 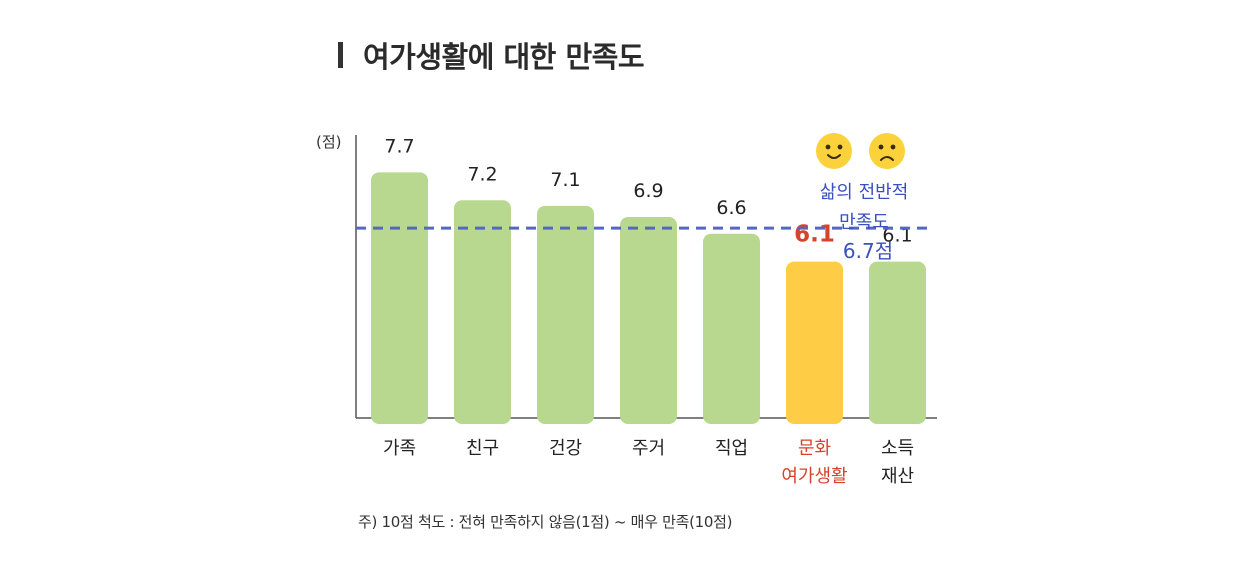 I want to click on category-label-1: 가족, so click(x=399, y=448).